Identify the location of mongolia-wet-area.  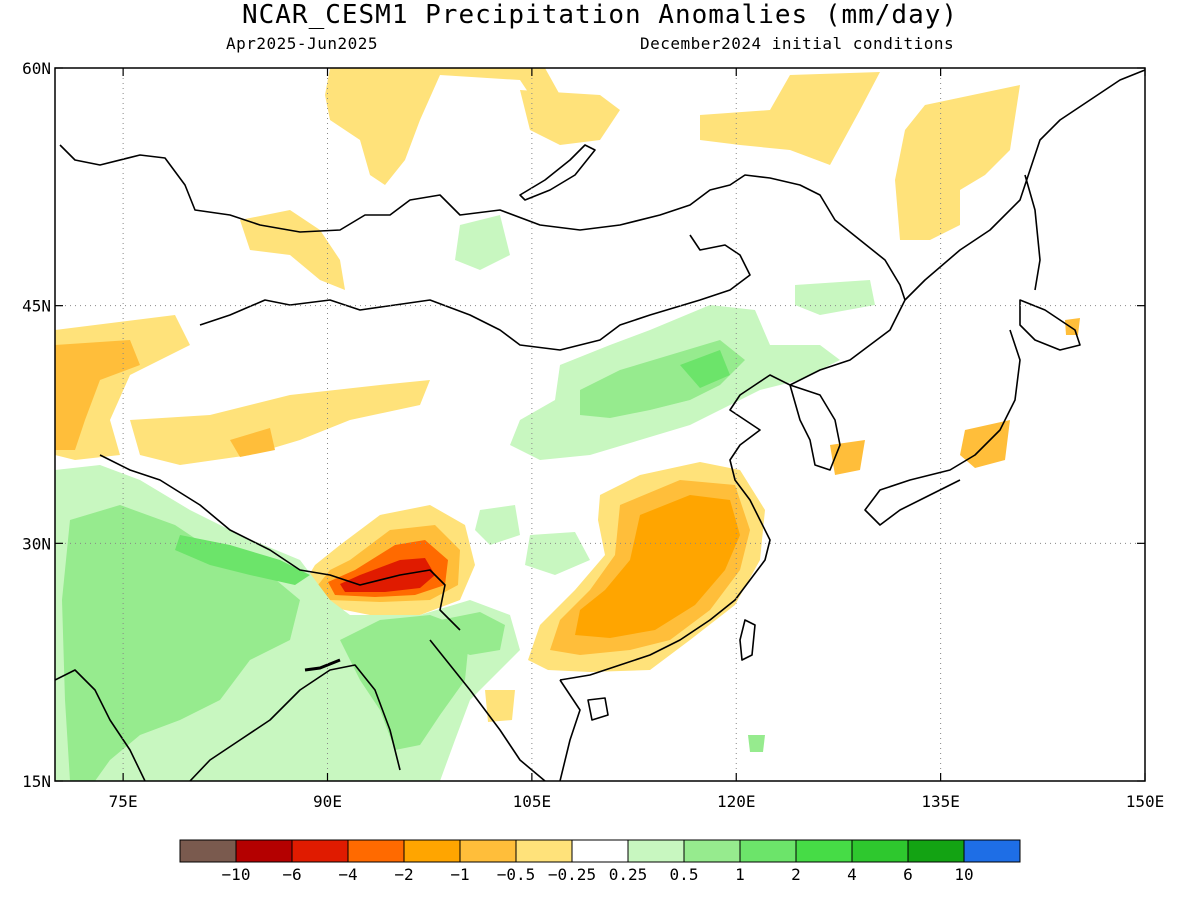
(482, 242).